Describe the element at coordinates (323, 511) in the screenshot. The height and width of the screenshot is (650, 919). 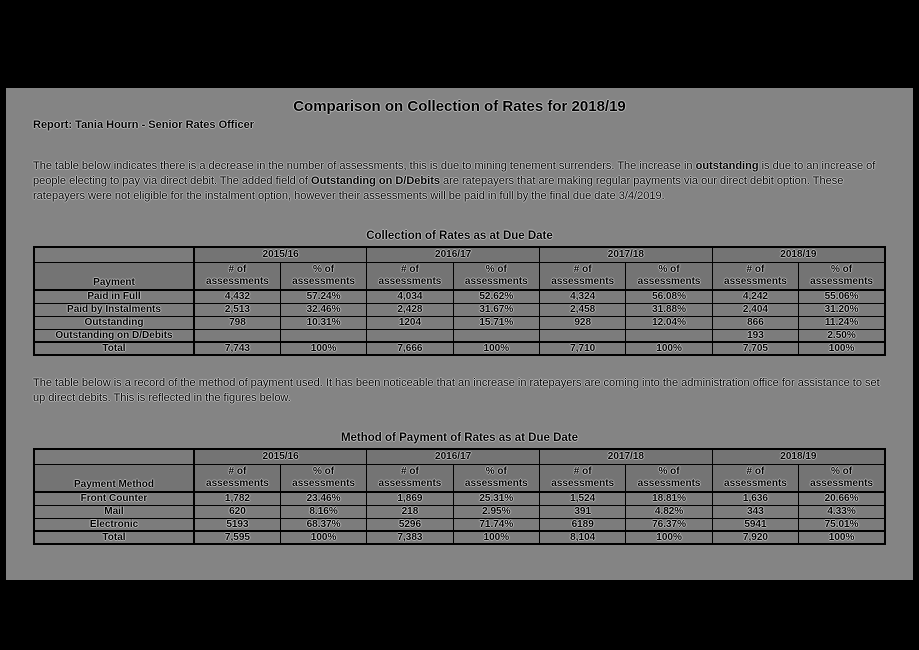
I see `value-cell: 8.16%` at that location.